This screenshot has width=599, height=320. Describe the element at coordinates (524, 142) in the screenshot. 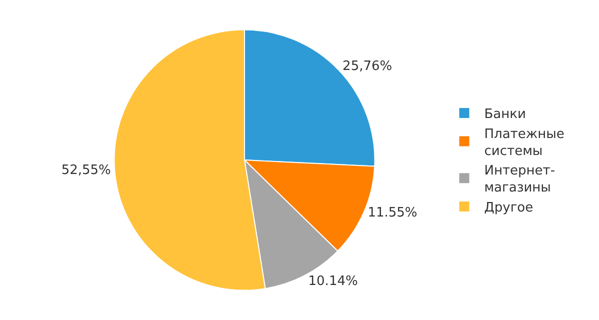

I see `legend-label: Платежные системы` at that location.